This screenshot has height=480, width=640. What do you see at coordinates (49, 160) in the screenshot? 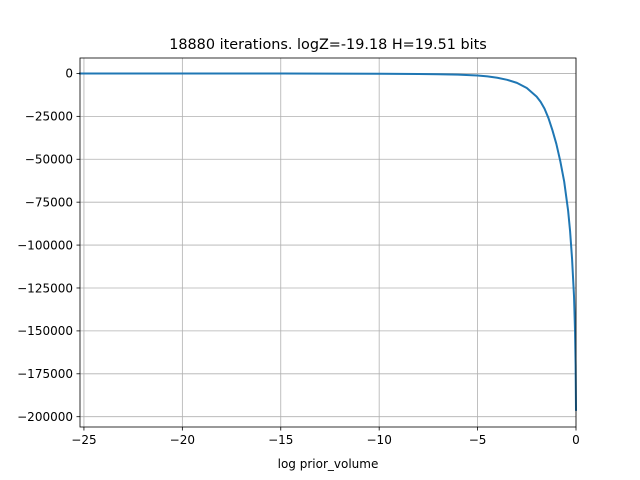
I see `y-tick-label: −50000` at bounding box center [49, 160].